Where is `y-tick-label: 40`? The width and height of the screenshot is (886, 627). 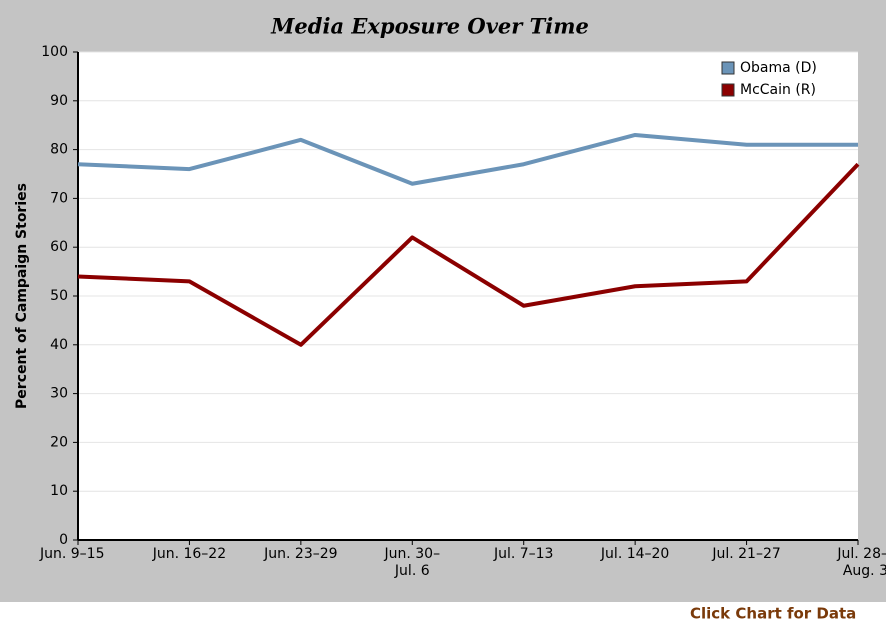
y-tick-label: 40 is located at coordinates (59, 345).